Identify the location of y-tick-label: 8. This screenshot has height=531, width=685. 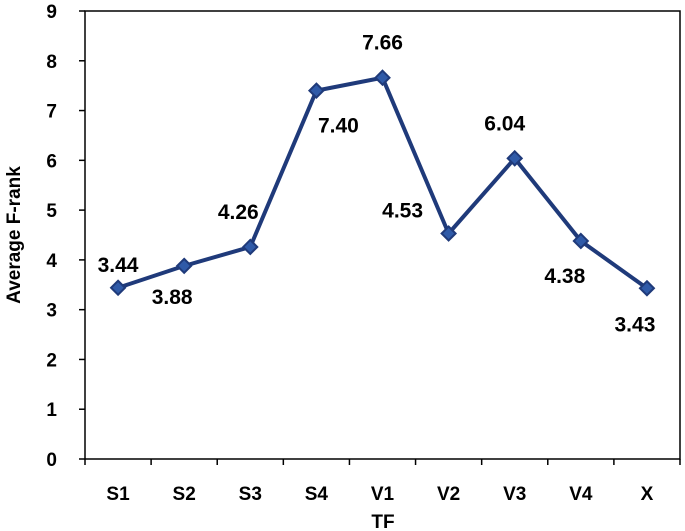
(51, 62).